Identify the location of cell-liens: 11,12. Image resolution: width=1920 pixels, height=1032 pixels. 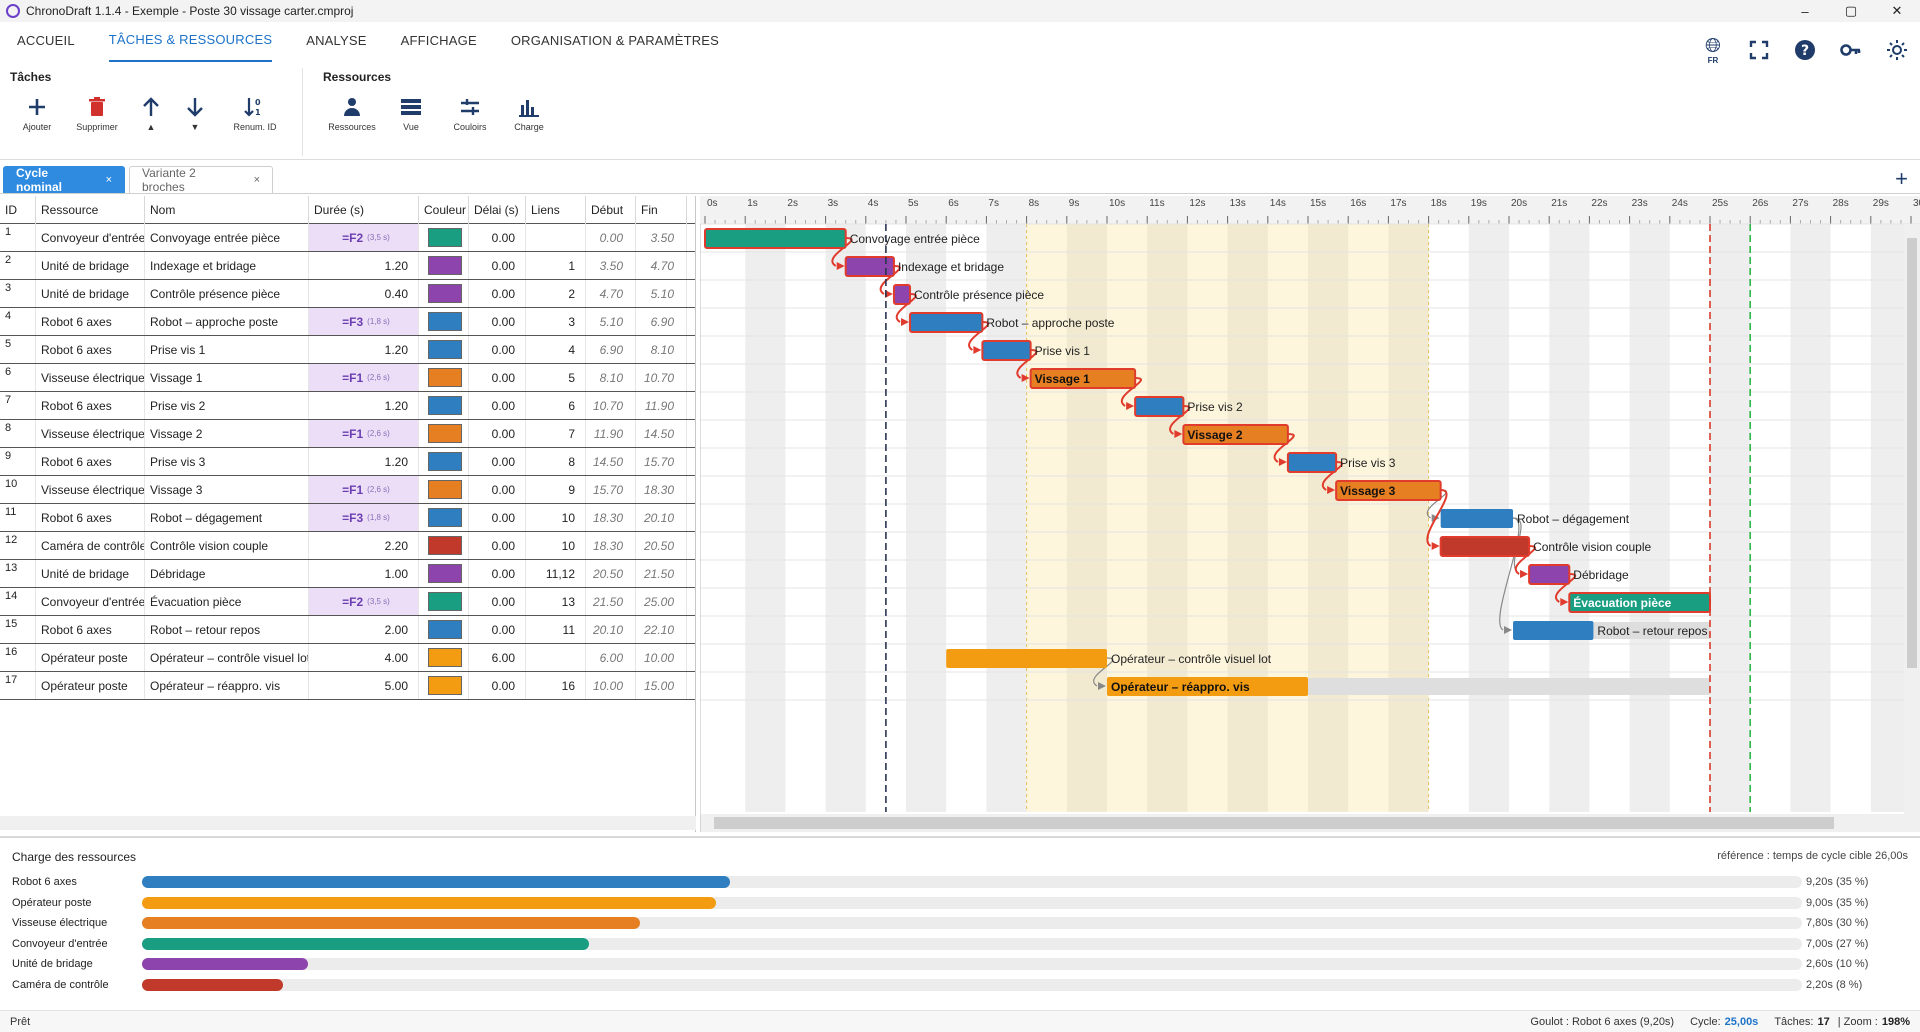
(556, 573).